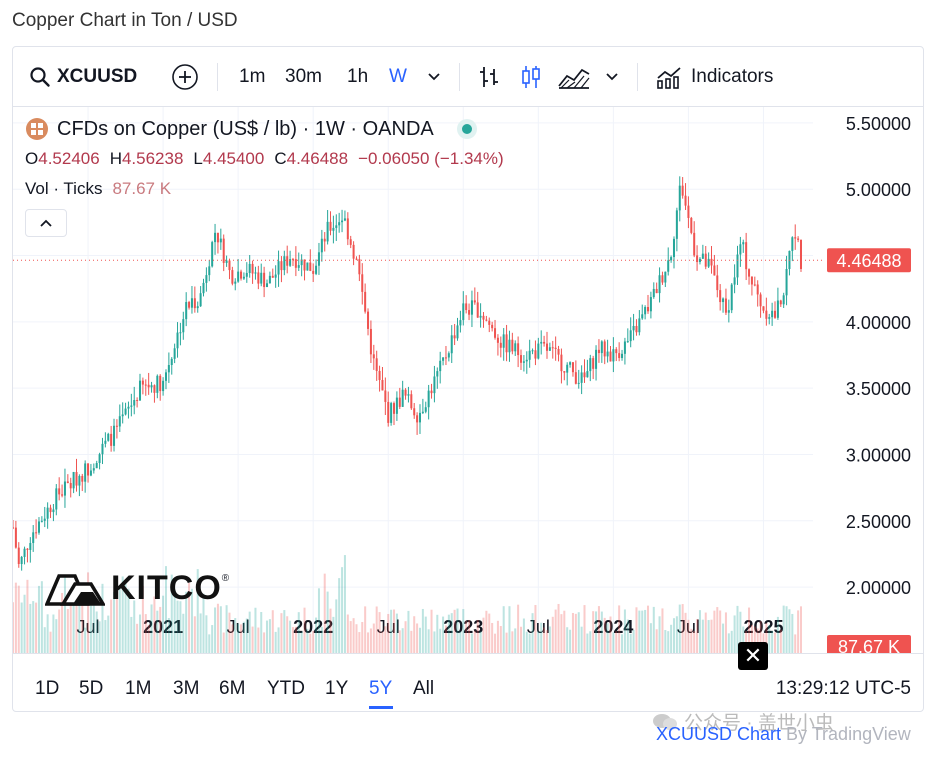 The image size is (938, 760). I want to click on range-ytd: YTD, so click(286, 688).